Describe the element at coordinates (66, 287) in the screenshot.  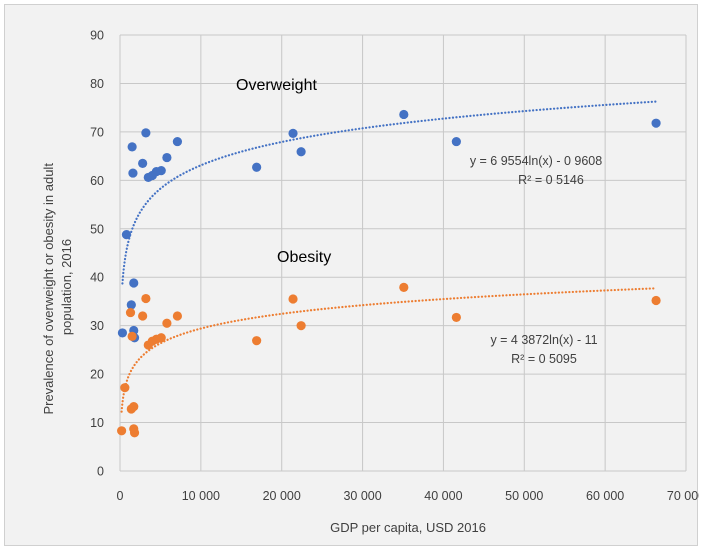
I see `y-axis-label-line-2: population, 2016` at that location.